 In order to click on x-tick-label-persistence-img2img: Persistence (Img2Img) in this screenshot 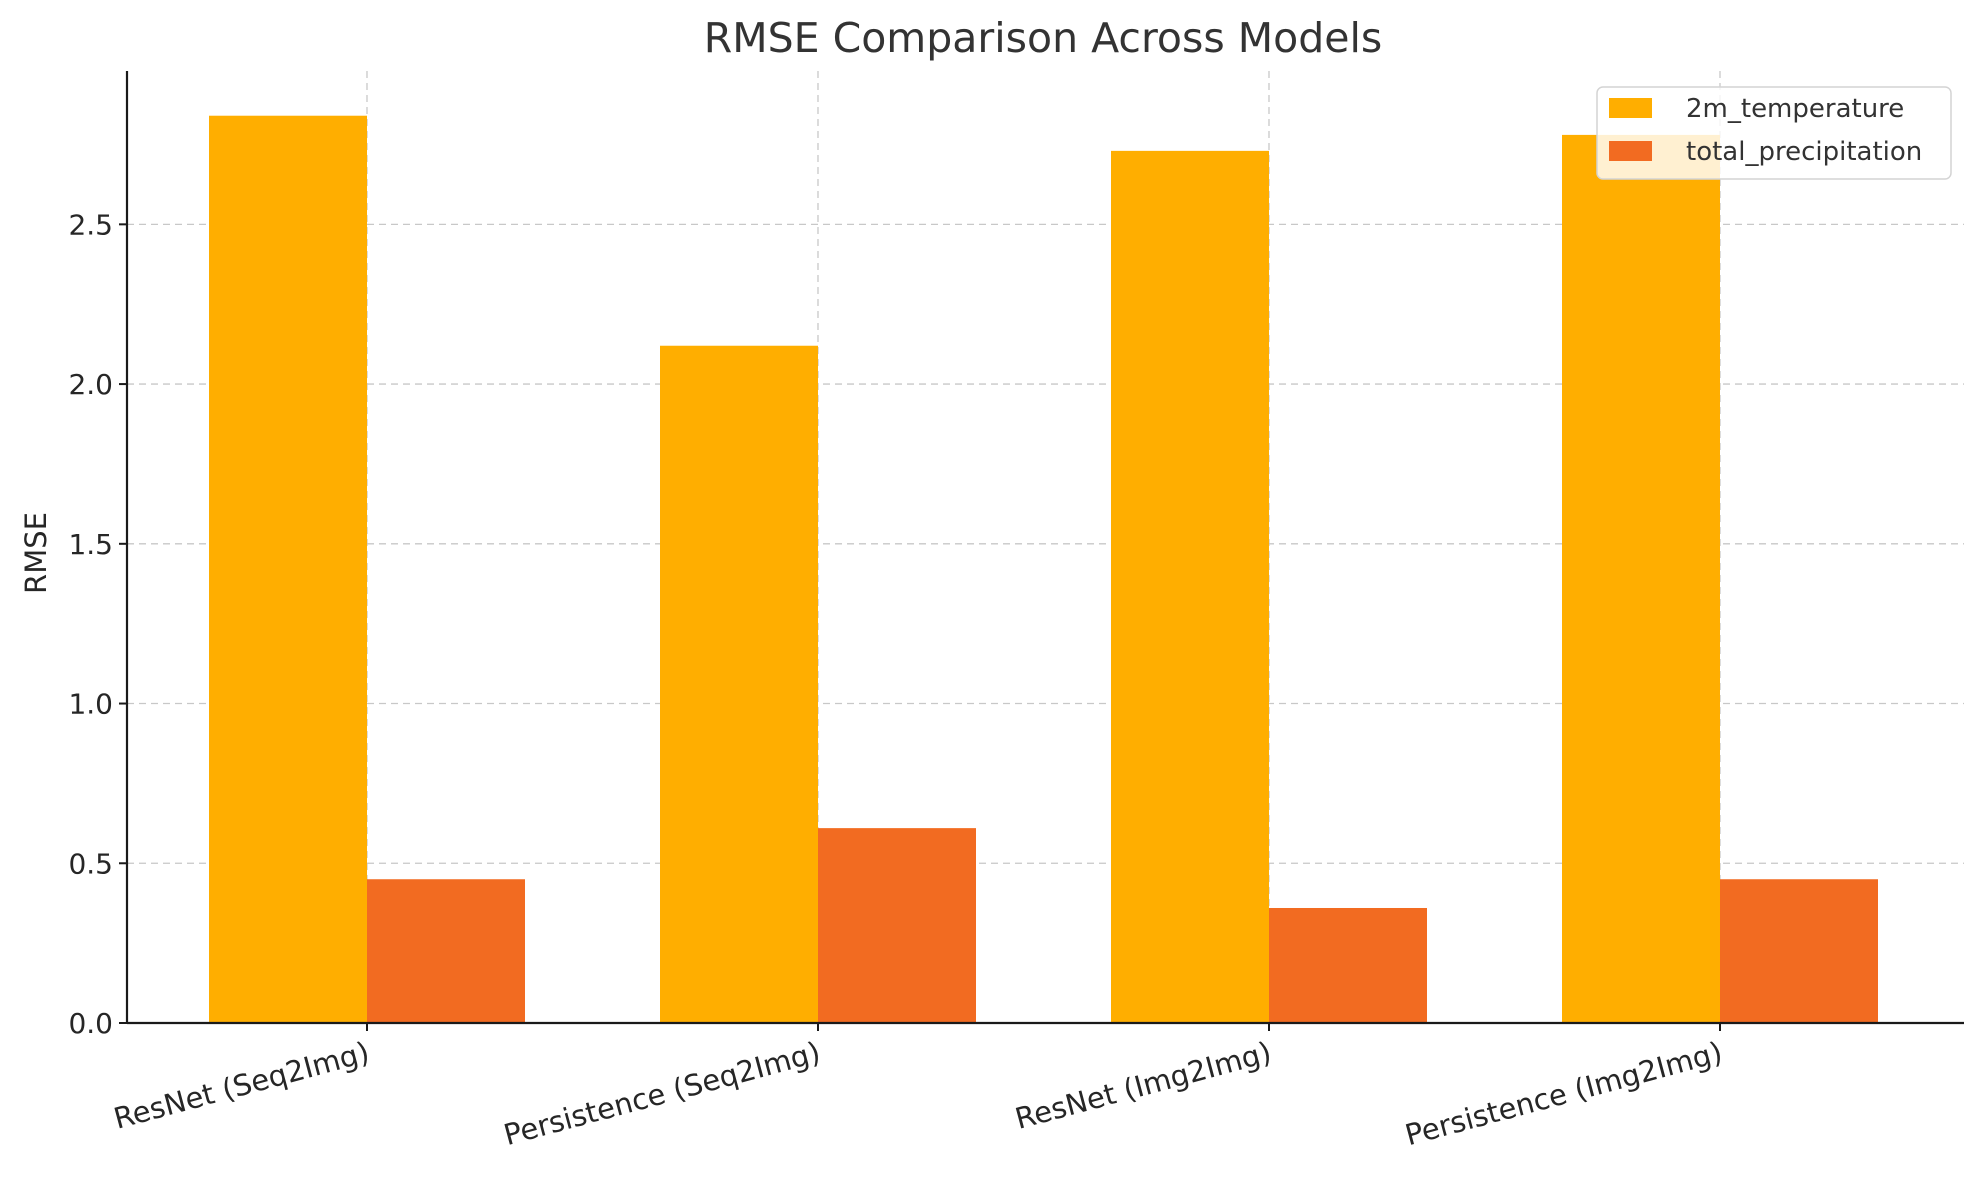, I will do `click(1564, 1093)`.